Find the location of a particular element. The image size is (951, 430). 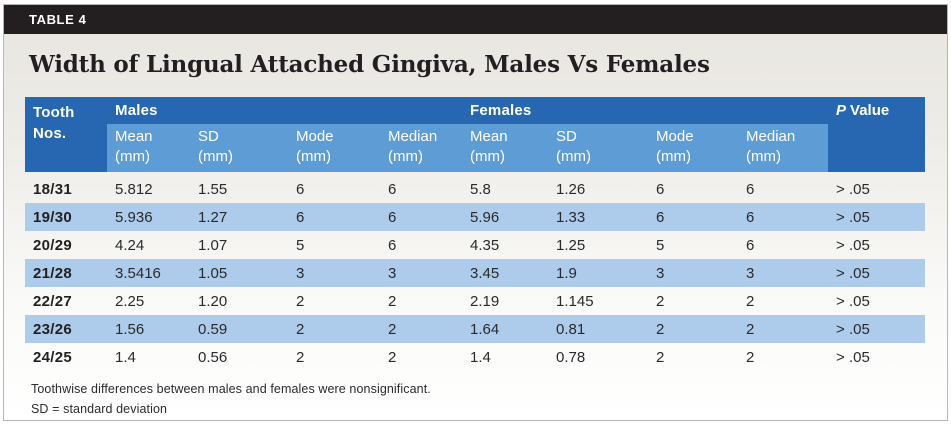

cell: 0.78 is located at coordinates (571, 357).